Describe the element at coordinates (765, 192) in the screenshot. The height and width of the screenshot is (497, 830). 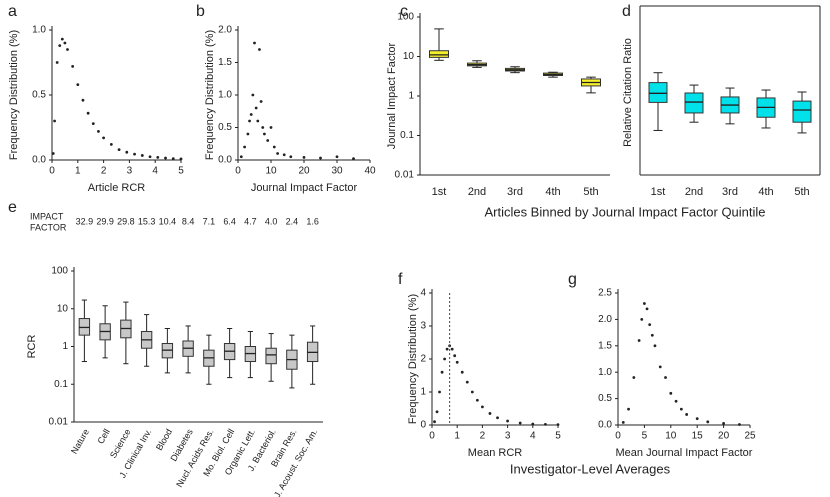
I see `x-tick-label: 4th` at that location.